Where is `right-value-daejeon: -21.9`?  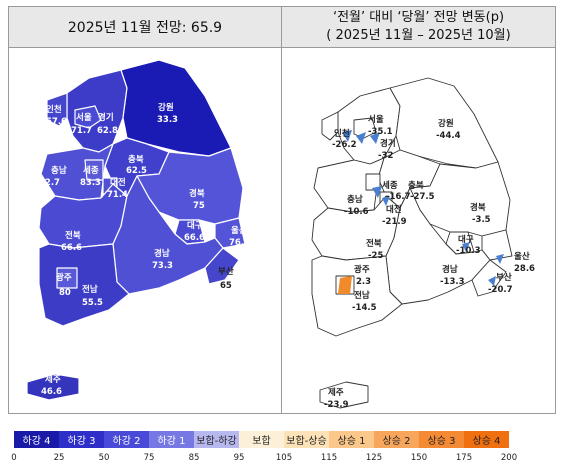
right-value-daejeon: -21.9 is located at coordinates (394, 222).